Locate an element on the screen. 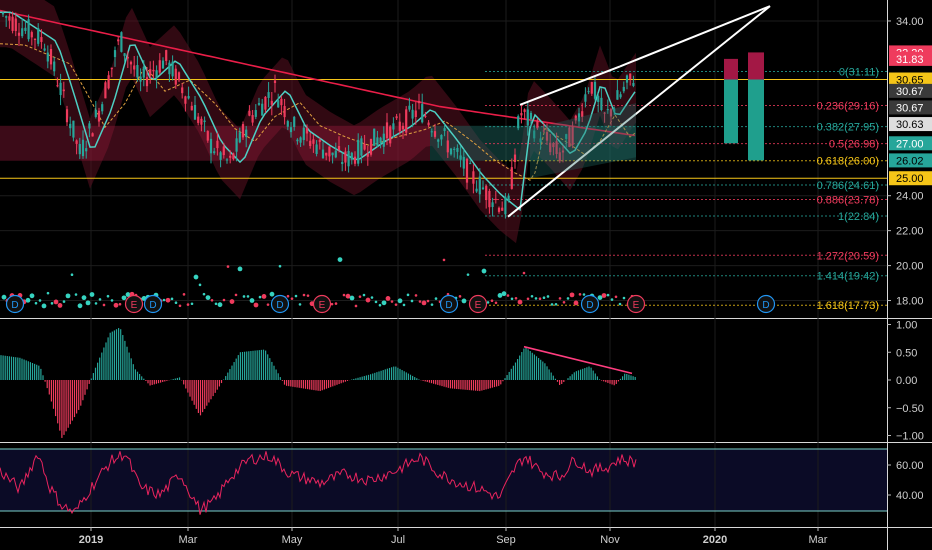  wedge-drawing is located at coordinates (639, 111).